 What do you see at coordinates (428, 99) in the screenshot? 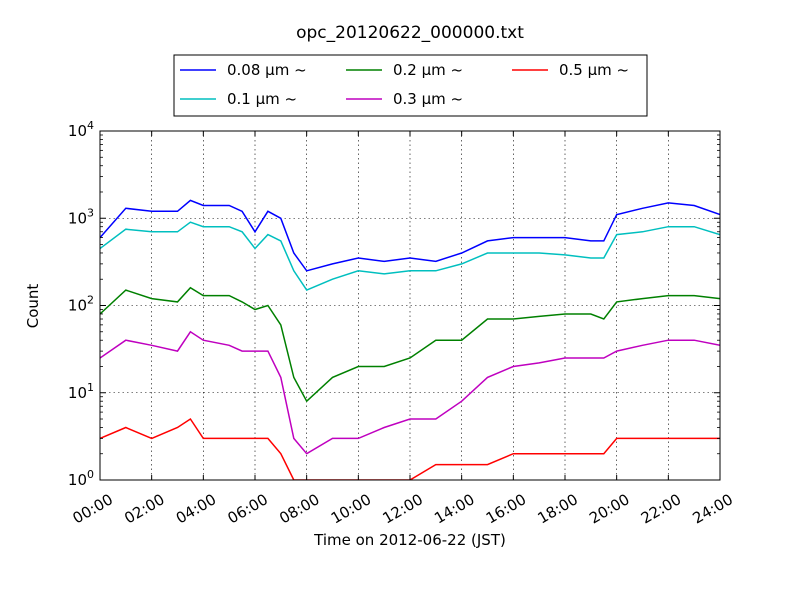
I see `legend-label: 0.3 μm ~` at bounding box center [428, 99].